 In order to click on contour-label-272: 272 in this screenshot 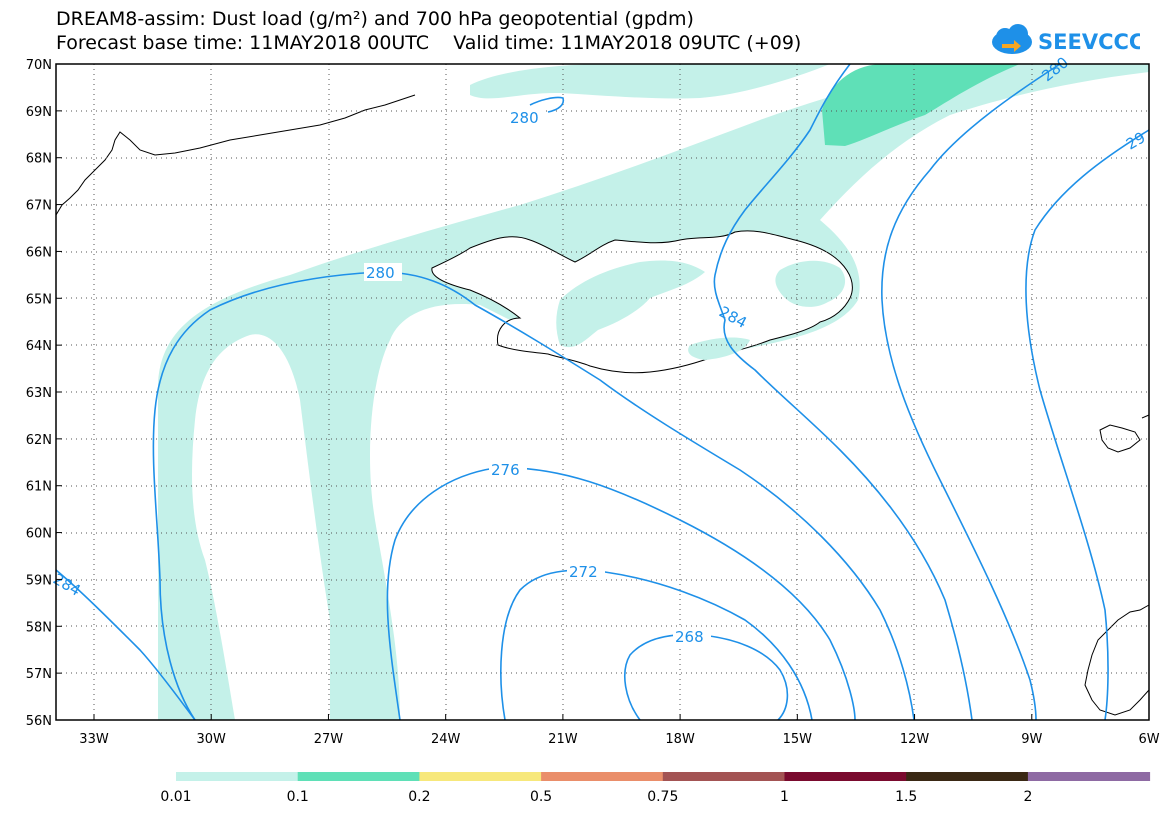, I will do `click(583, 572)`.